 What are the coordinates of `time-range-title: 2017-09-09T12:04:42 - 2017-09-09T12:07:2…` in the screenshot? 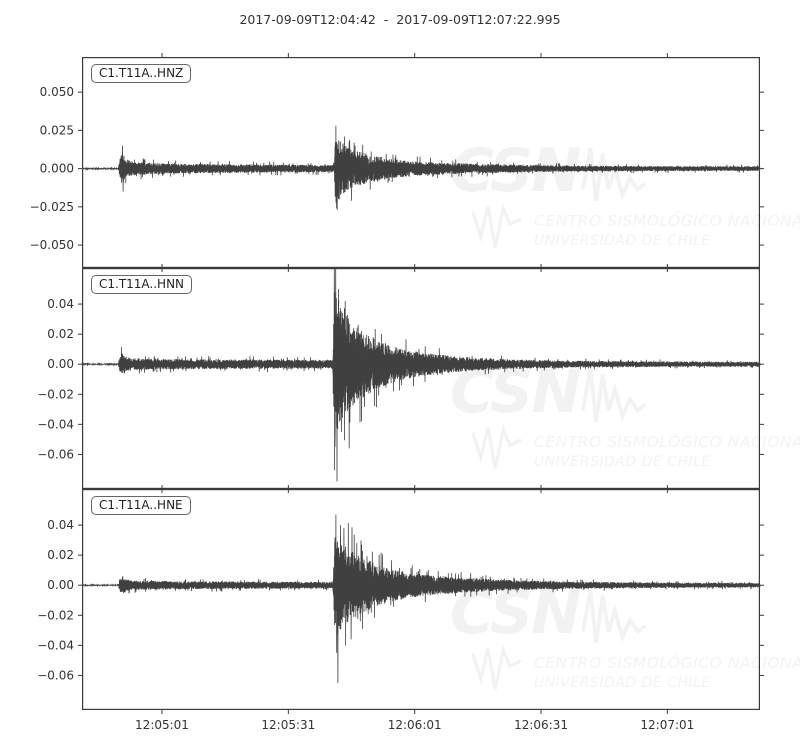 It's located at (400, 19).